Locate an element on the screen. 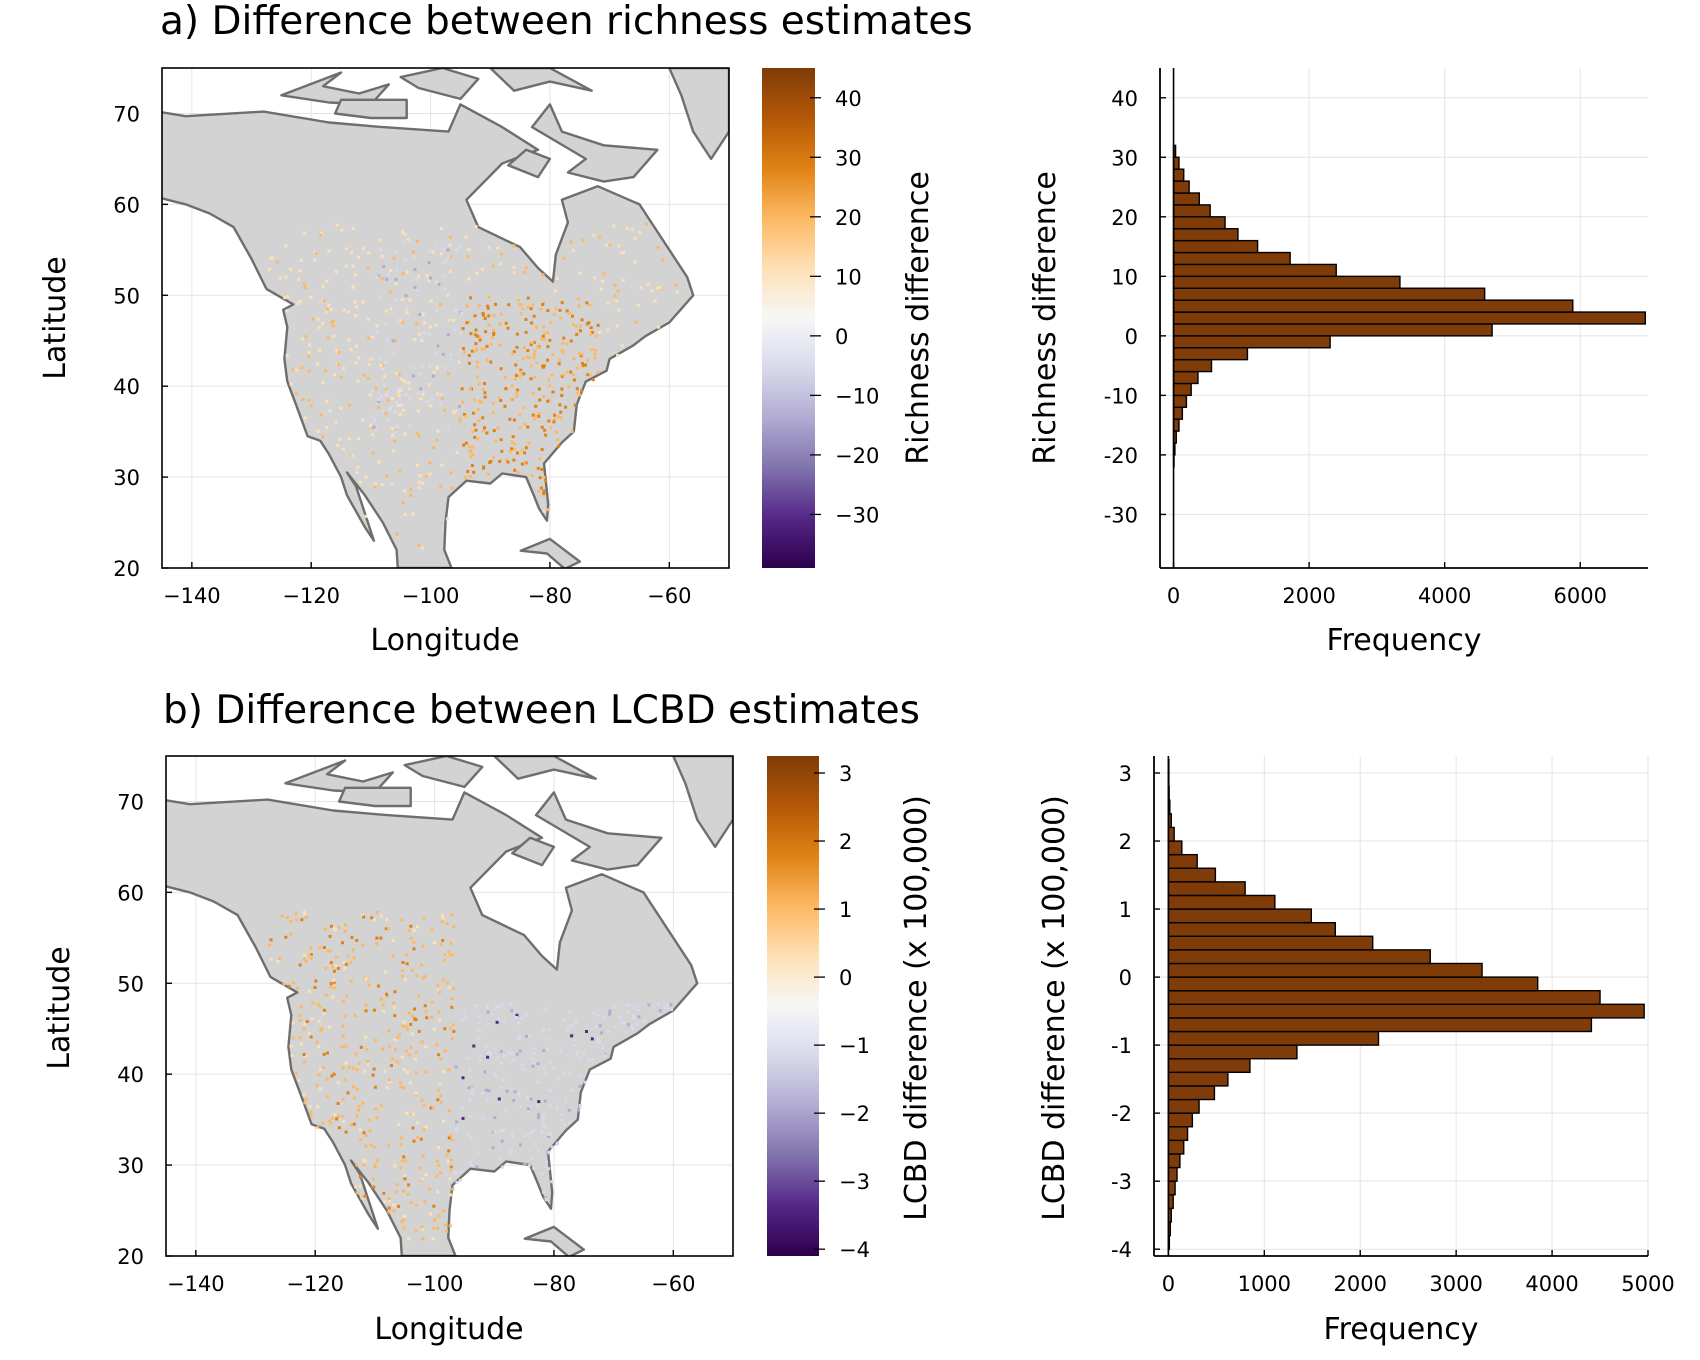 This screenshot has height=1360, width=1700. map-b-ytick-label: 40 is located at coordinates (130, 1075).